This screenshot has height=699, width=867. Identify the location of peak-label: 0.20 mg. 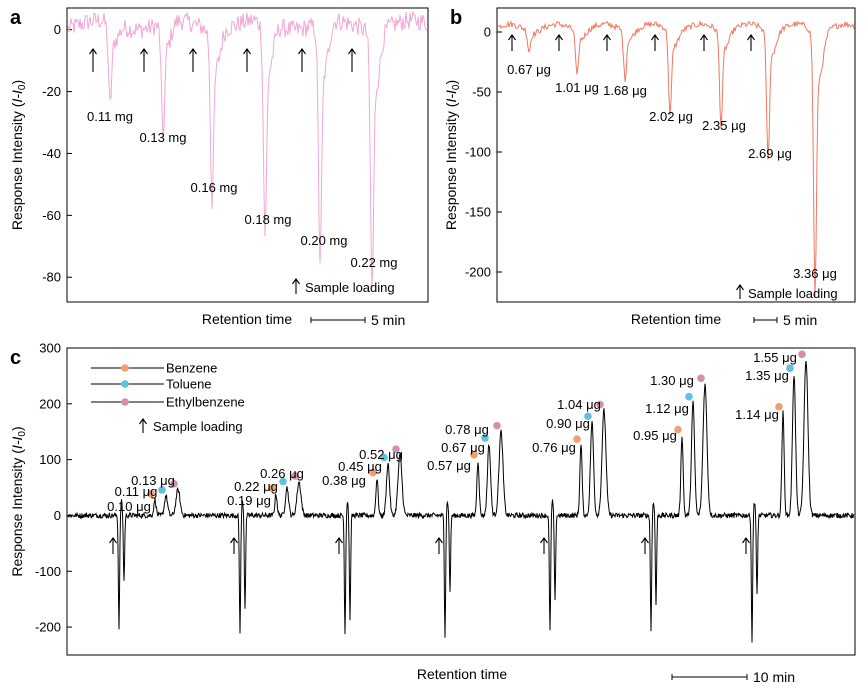
(324, 240).